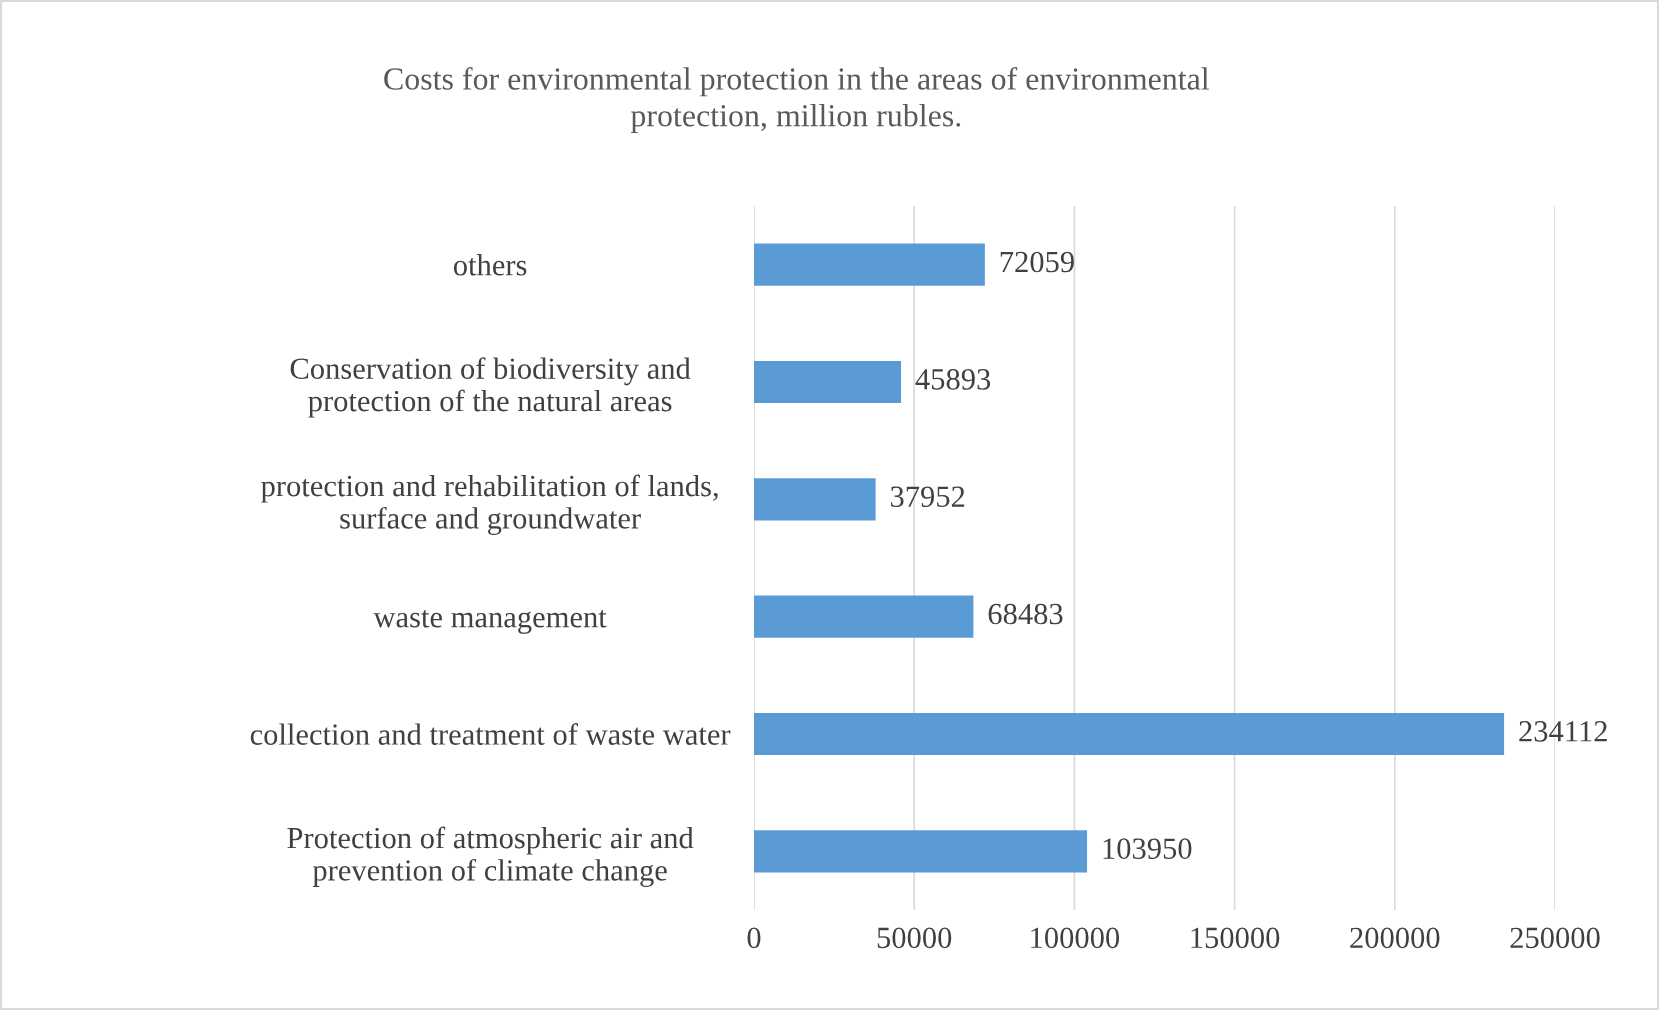 This screenshot has height=1010, width=1659. Describe the element at coordinates (490, 387) in the screenshot. I see `y-tick-label: Conservation of biodiversity and protection of the natural areas` at that location.